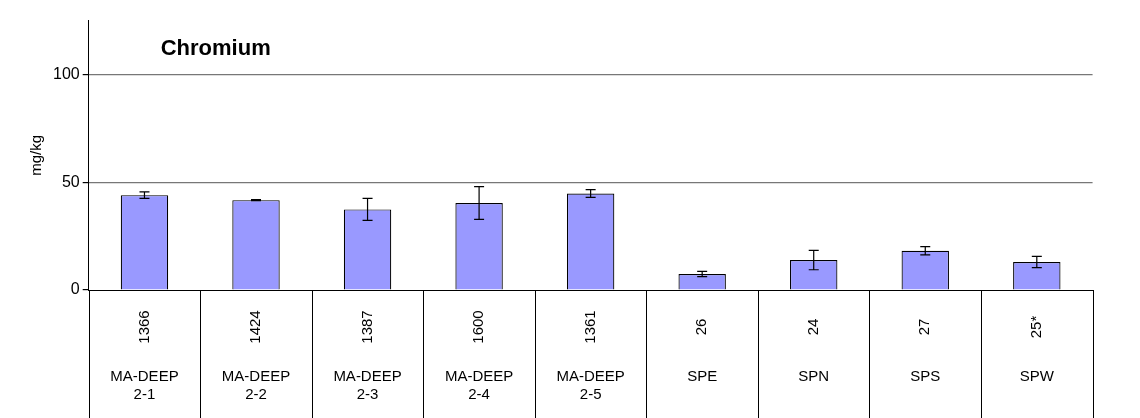  What do you see at coordinates (36, 155) in the screenshot?
I see `y-axis-title: mg/kg` at bounding box center [36, 155].